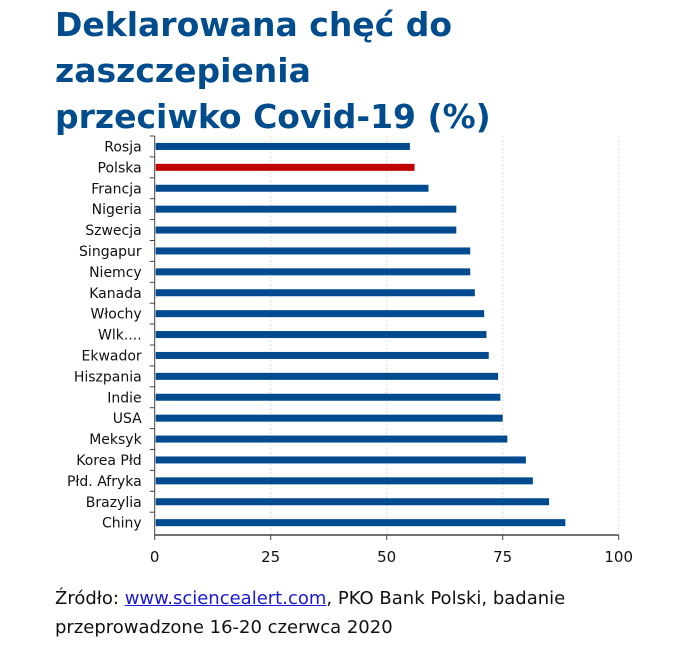  Describe the element at coordinates (313, 272) in the screenshot. I see `bar-niemcy` at that location.